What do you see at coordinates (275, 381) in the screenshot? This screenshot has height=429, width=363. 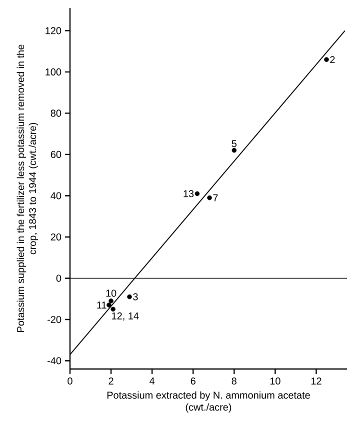 I see `x-tick-label: 10` at bounding box center [275, 381].